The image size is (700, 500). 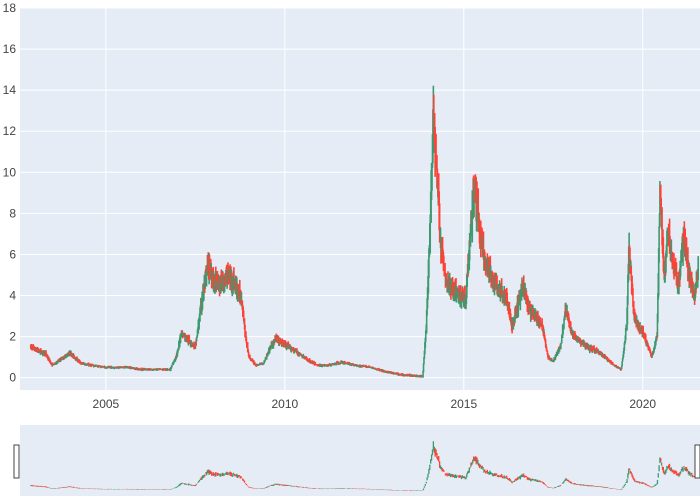 I want to click on y-tick-label: 14, so click(x=10, y=90).